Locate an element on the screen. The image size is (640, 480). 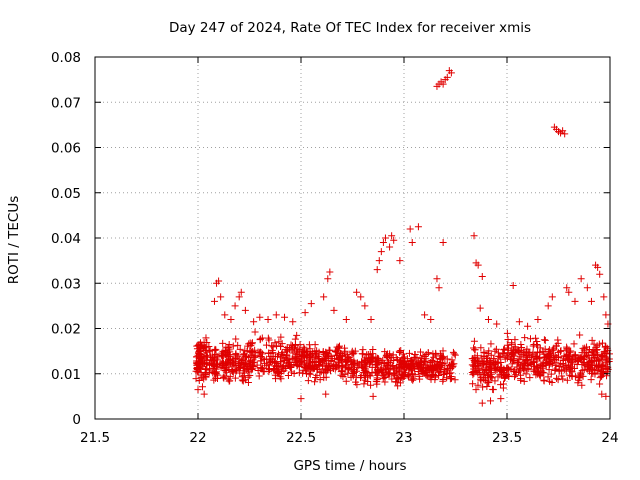
y-tick-label: 0.02 is located at coordinates (66, 330).